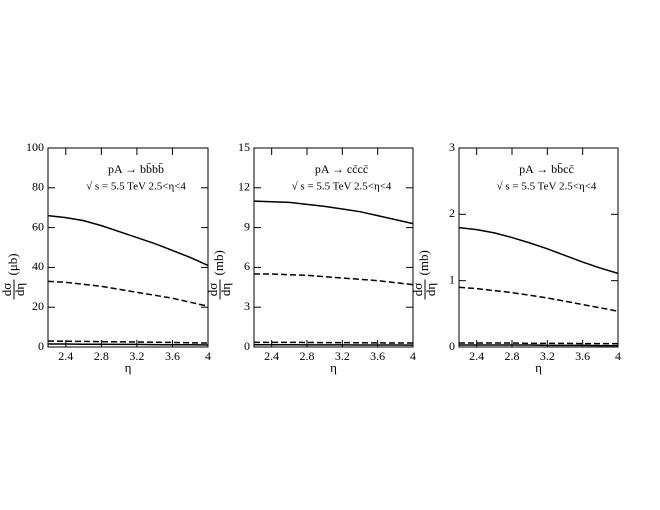 This screenshot has height=510, width=660. I want to click on y-tick-label: 2, so click(452, 213).